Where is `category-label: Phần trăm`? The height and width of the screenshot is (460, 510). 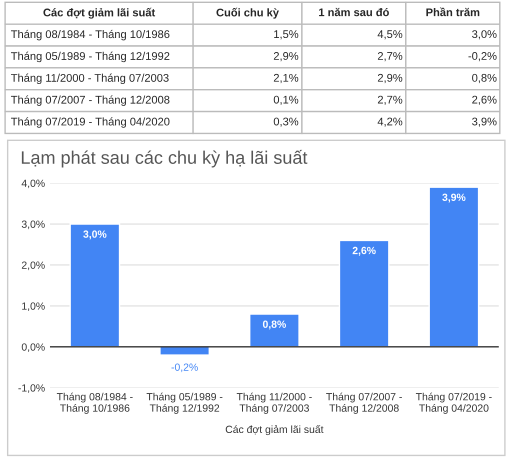 category-label: Phần trăm is located at coordinates (453, 12).